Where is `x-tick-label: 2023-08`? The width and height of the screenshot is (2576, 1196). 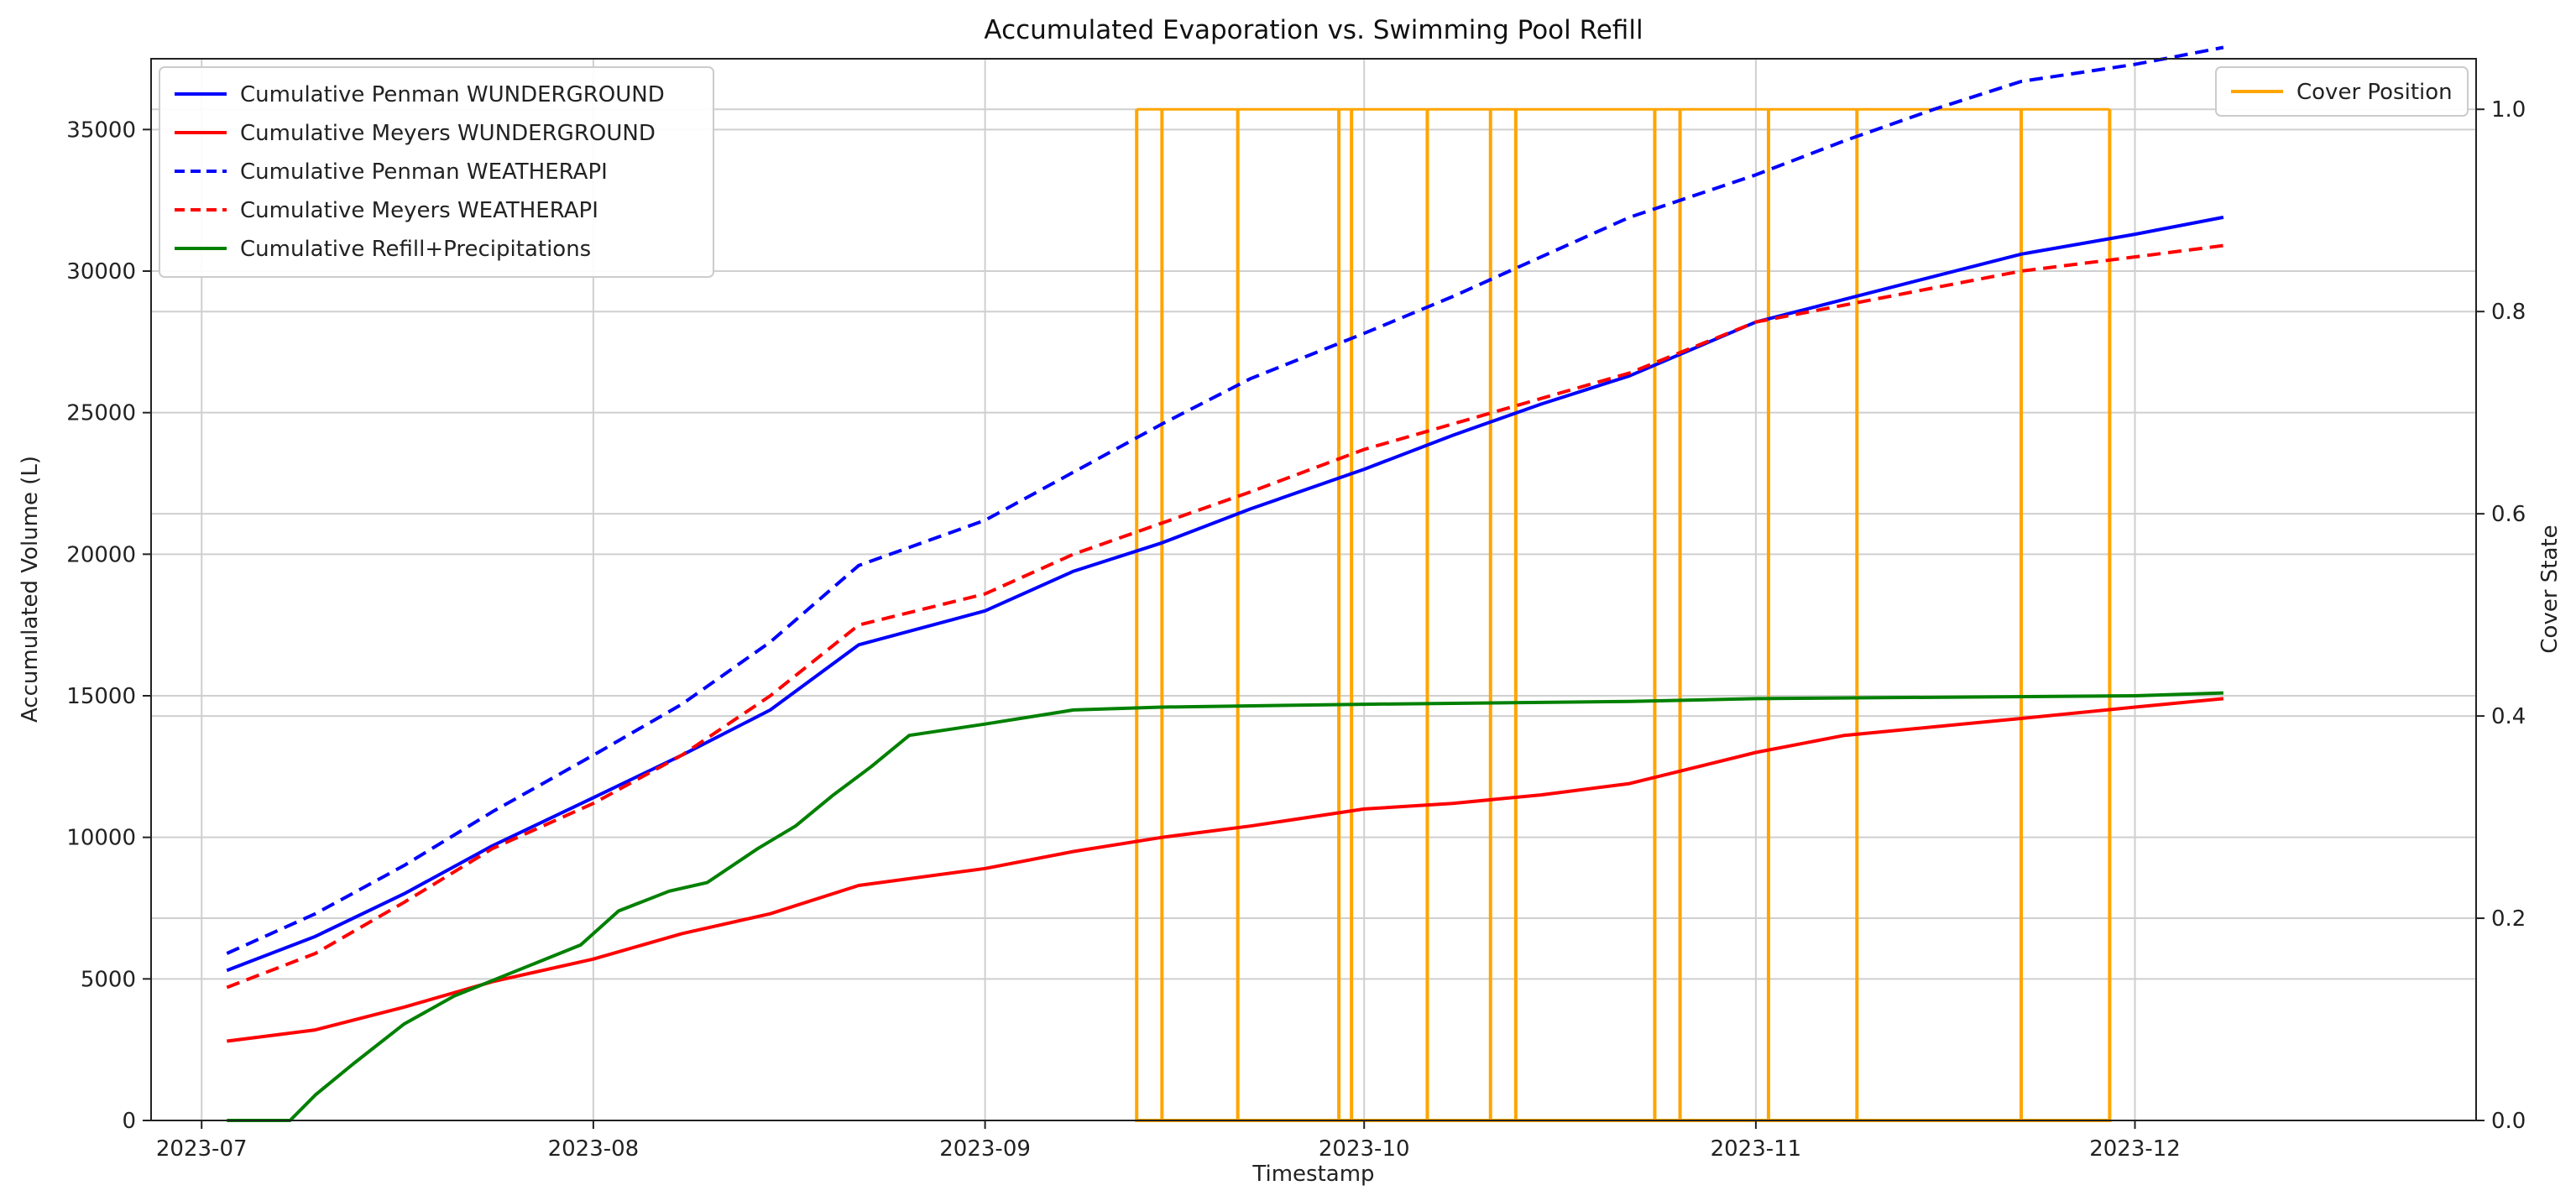 x-tick-label: 2023-08 is located at coordinates (594, 1149).